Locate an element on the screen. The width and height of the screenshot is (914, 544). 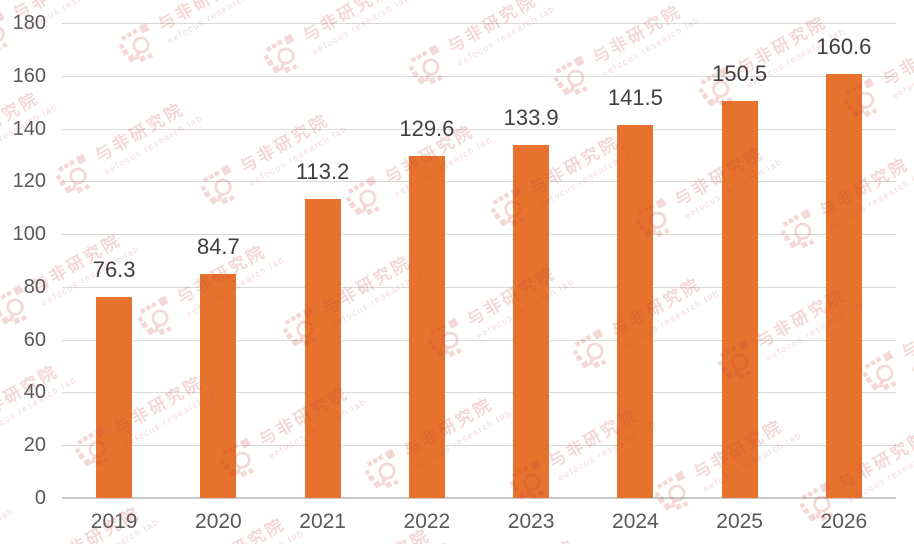
bar-2026 is located at coordinates (843, 286).